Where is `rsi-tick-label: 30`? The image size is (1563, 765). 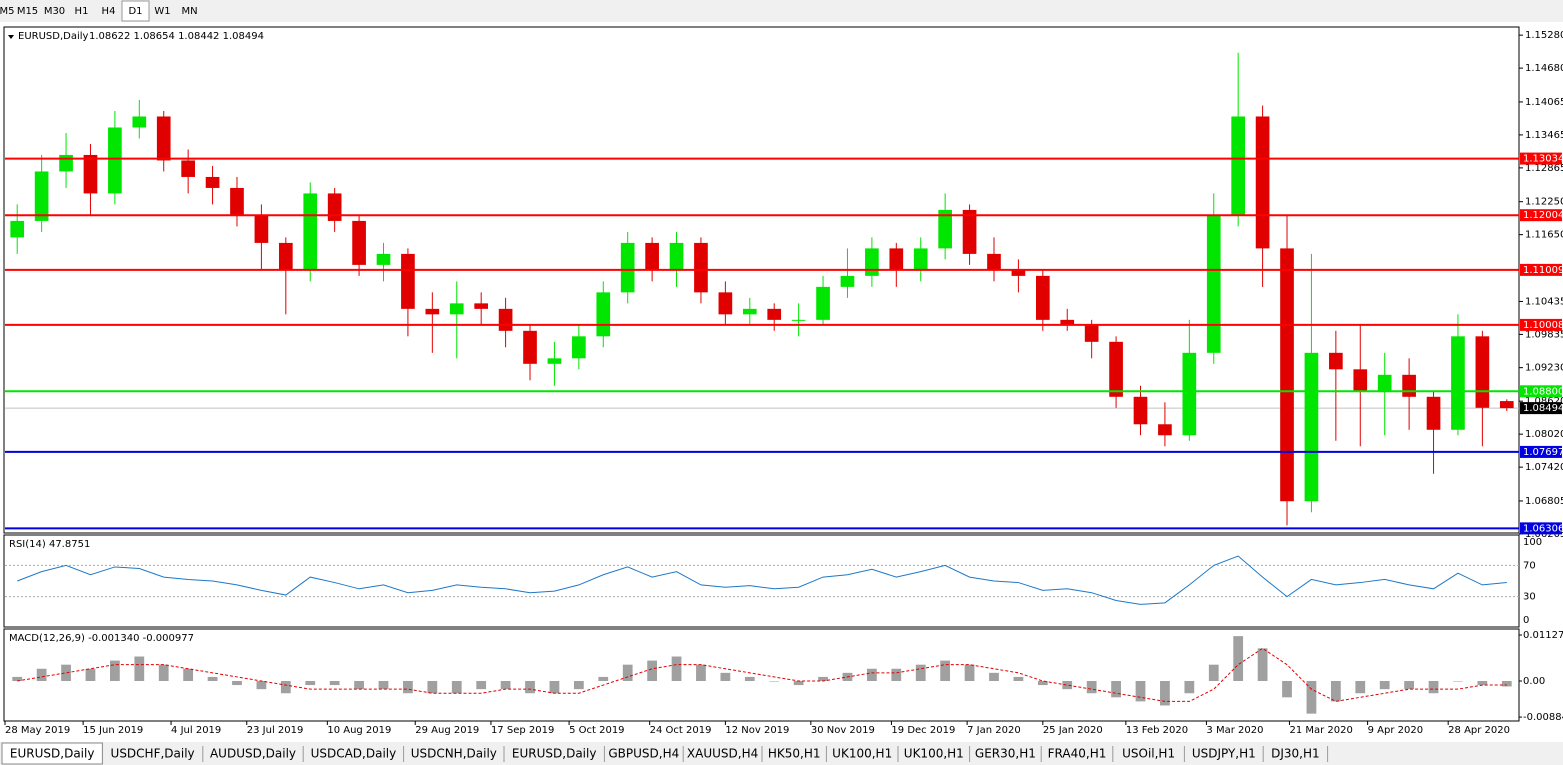 rsi-tick-label: 30 is located at coordinates (1529, 597).